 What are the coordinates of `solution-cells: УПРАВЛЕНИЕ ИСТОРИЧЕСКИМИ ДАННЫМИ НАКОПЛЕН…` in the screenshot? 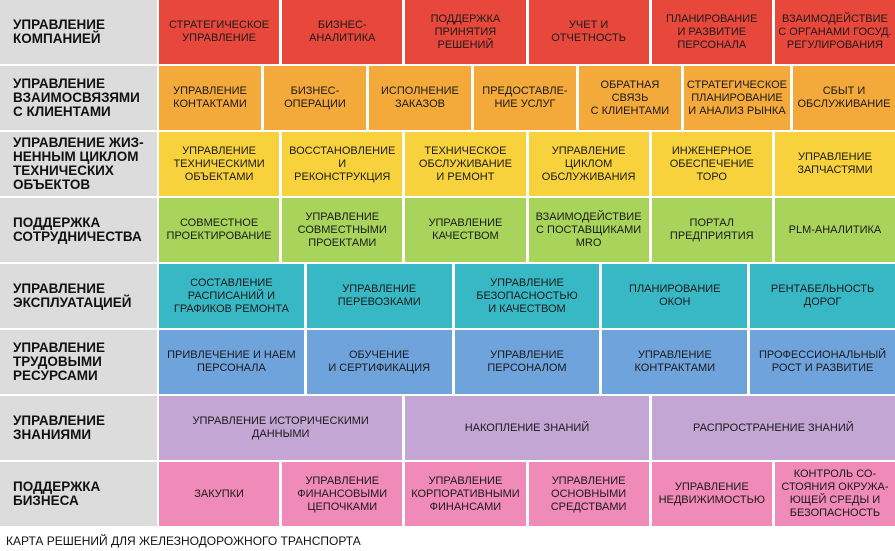 It's located at (527, 428).